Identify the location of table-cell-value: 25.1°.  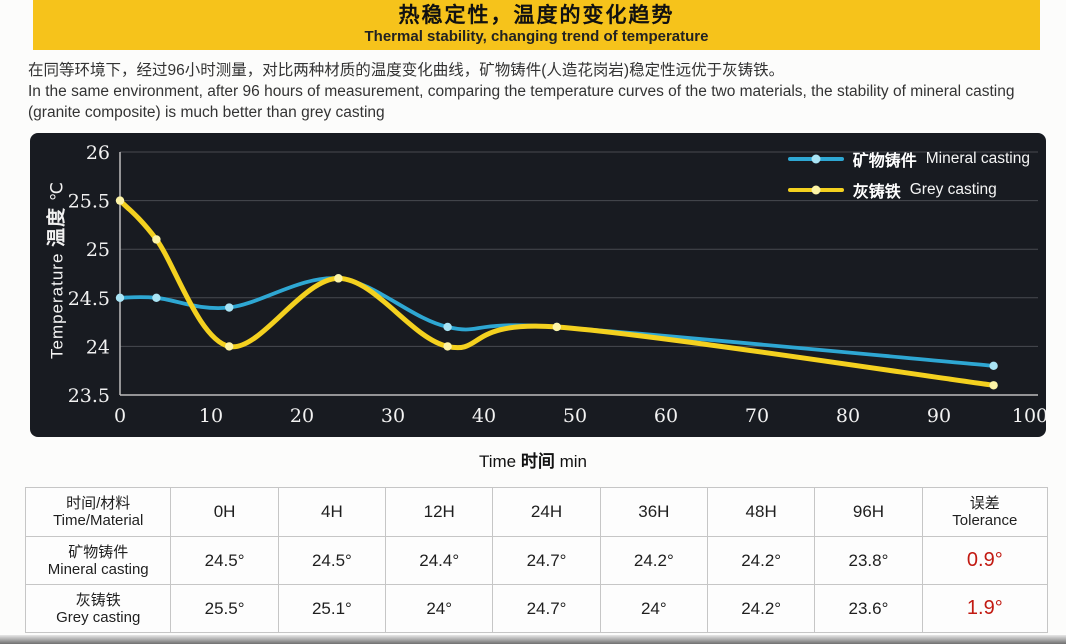
(332, 608).